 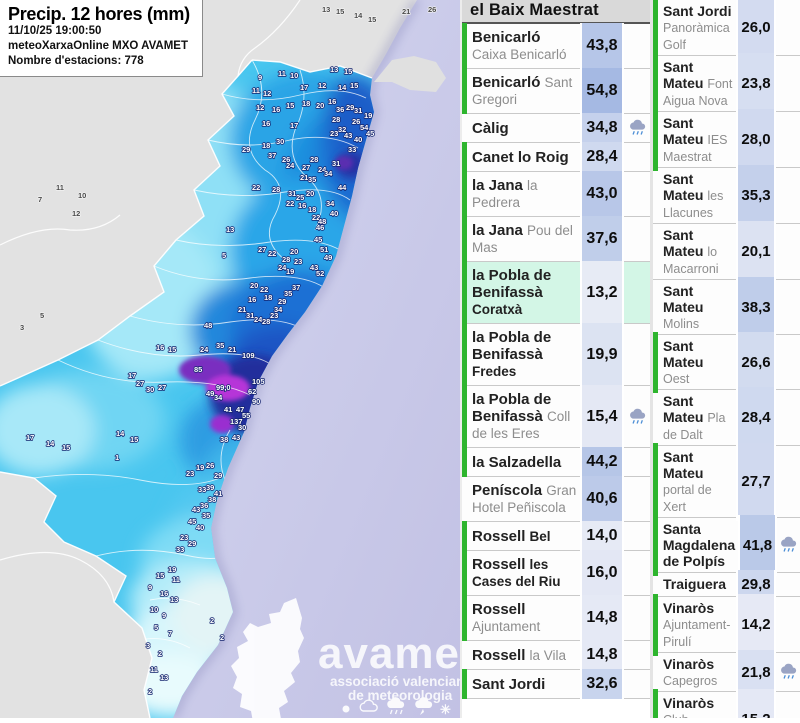 I want to click on station-name-cell: Sant Mateu Oest, so click(x=697, y=362).